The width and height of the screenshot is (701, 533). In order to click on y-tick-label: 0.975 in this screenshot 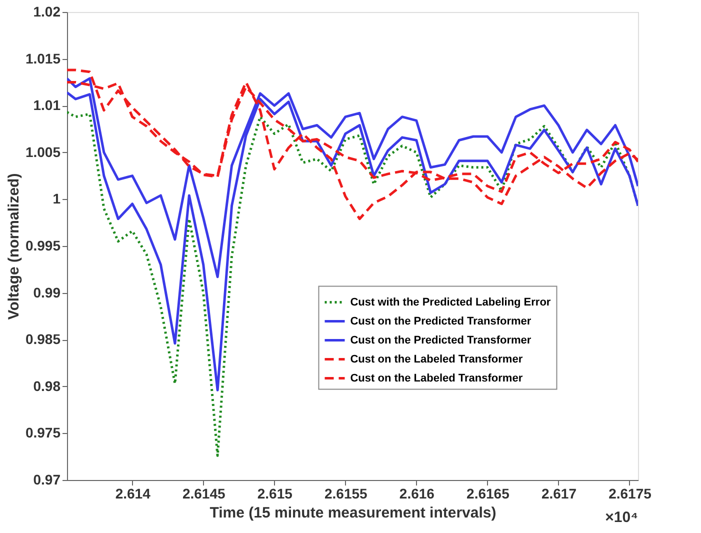, I will do `click(43, 432)`.